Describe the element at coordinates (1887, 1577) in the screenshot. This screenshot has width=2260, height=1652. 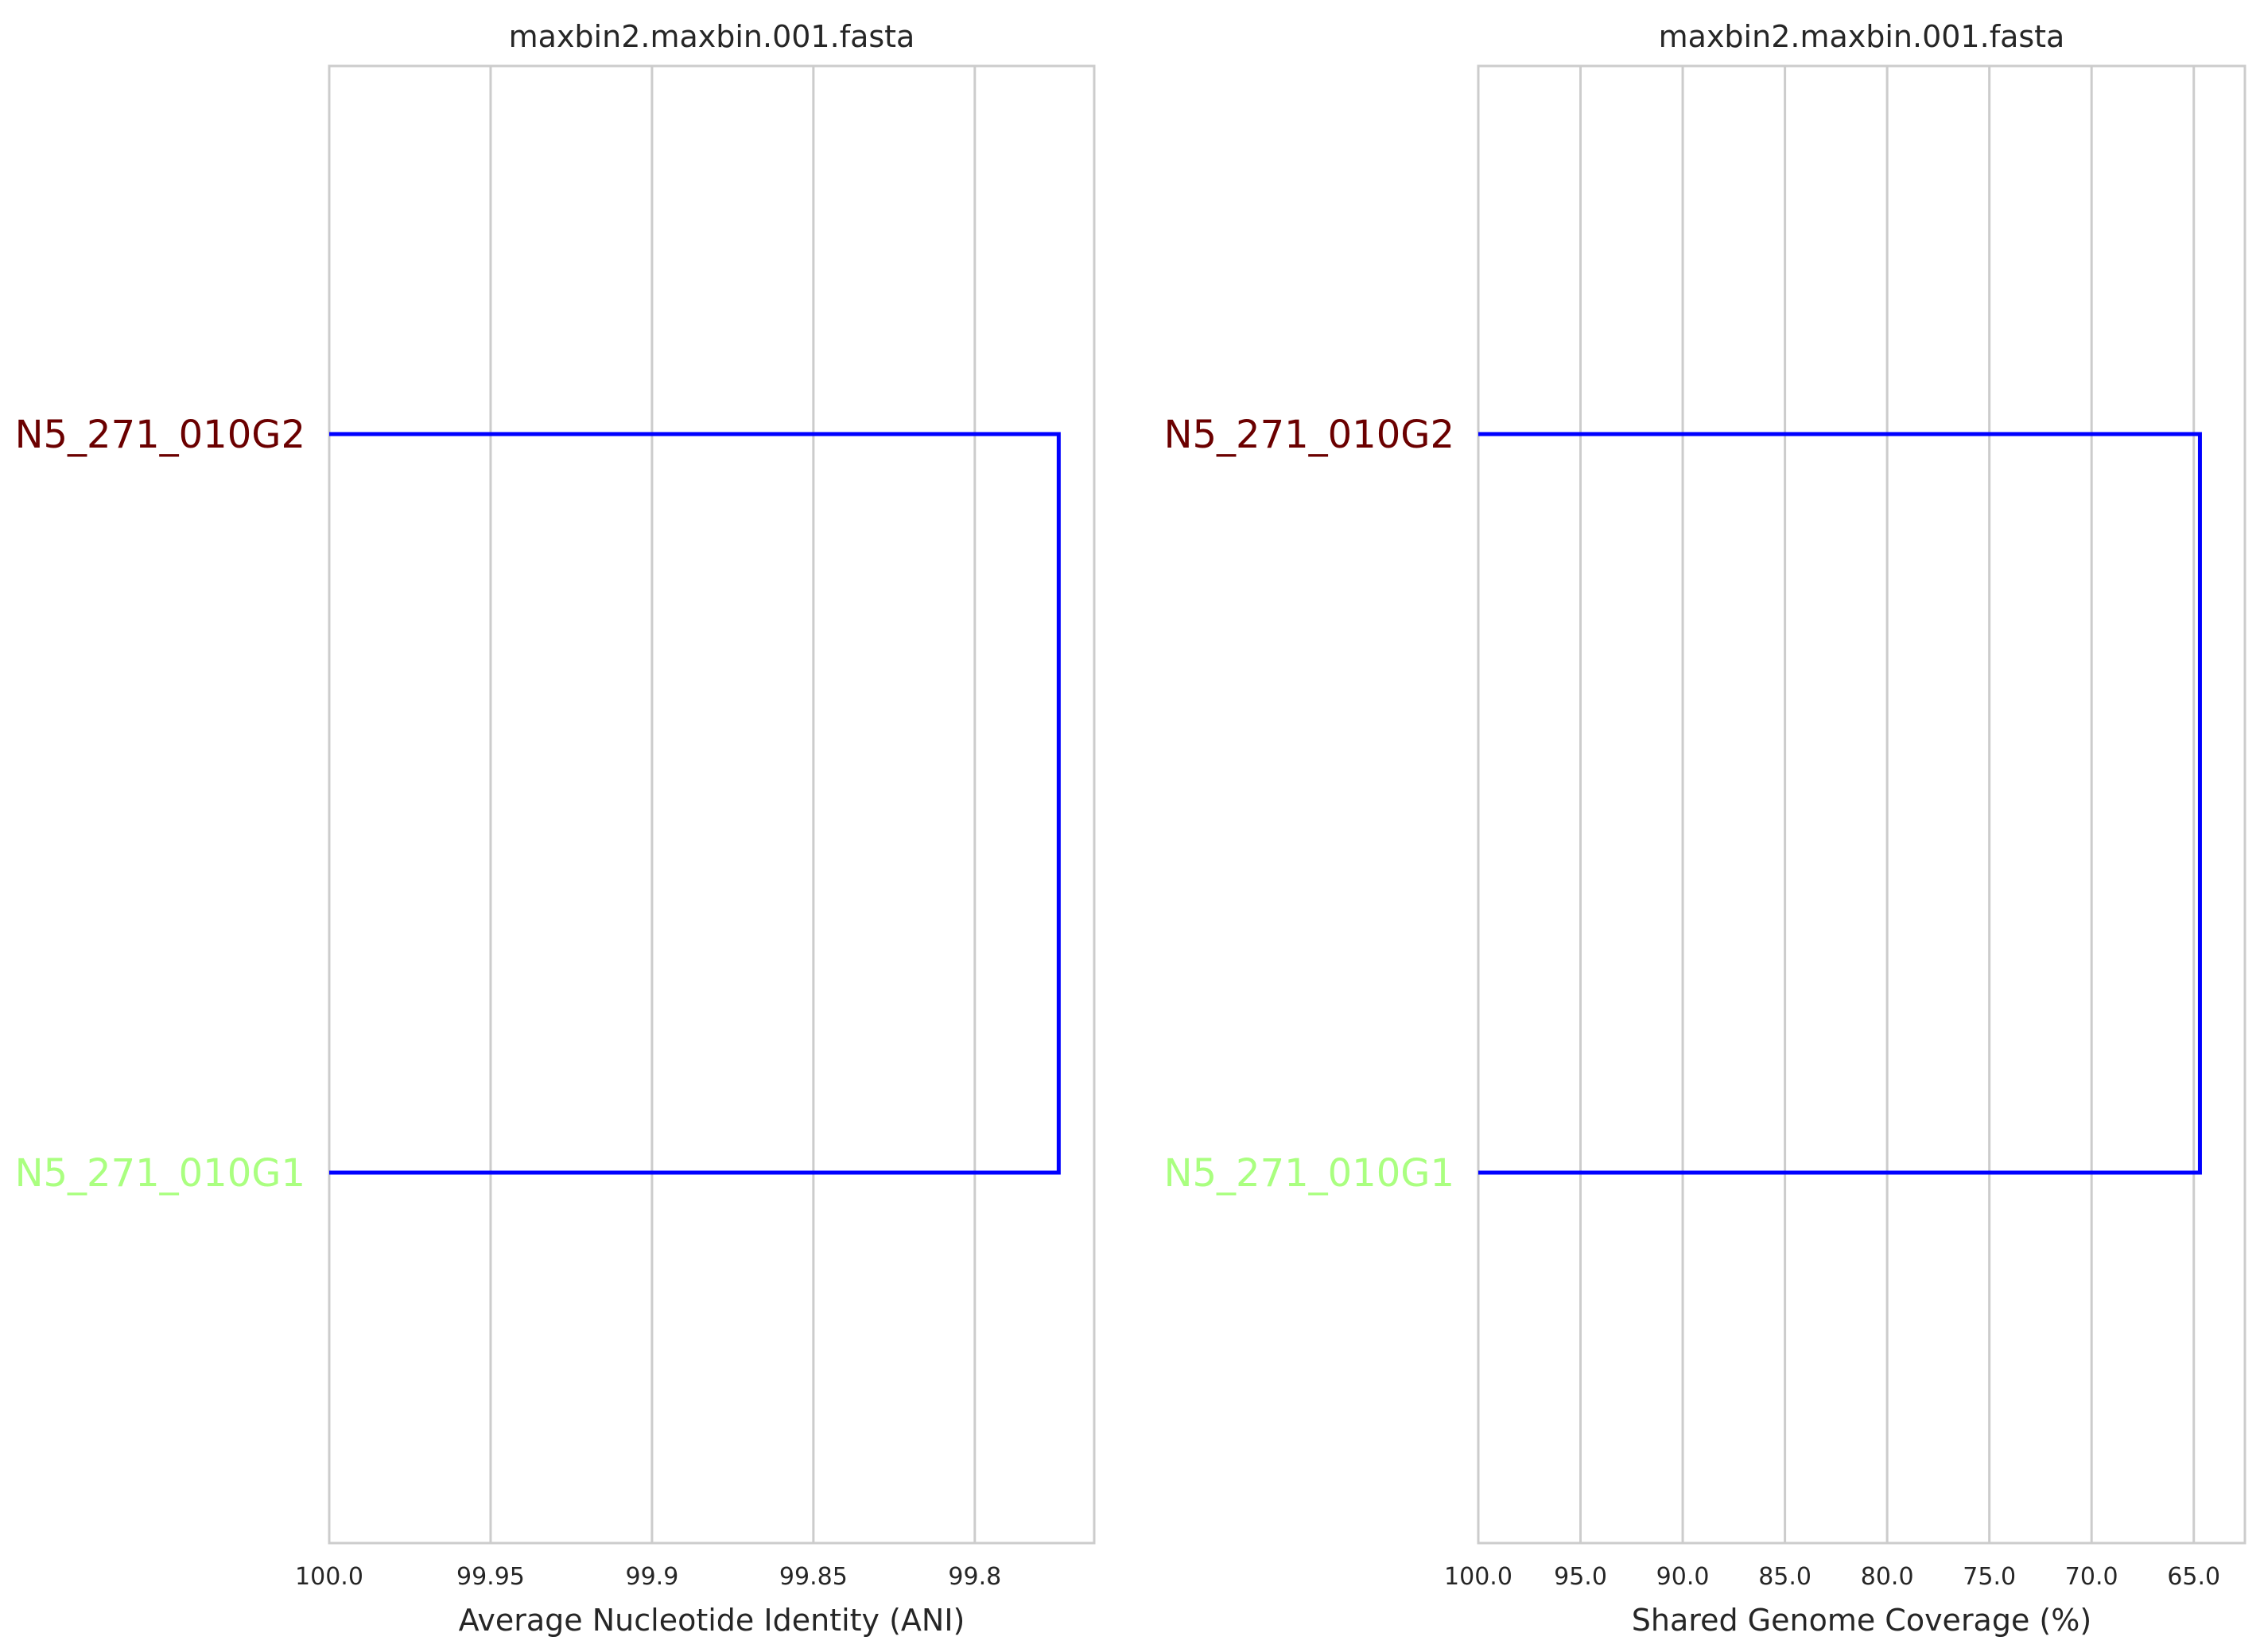
I see `coverage-tick-label: 80.0` at that location.